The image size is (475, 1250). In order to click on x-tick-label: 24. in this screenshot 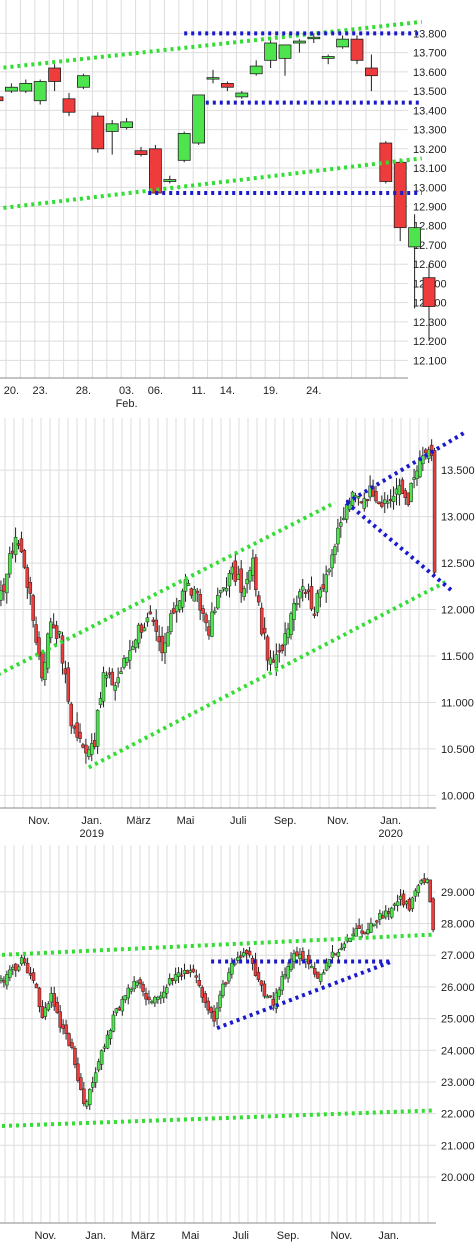, I will do `click(313, 391)`.